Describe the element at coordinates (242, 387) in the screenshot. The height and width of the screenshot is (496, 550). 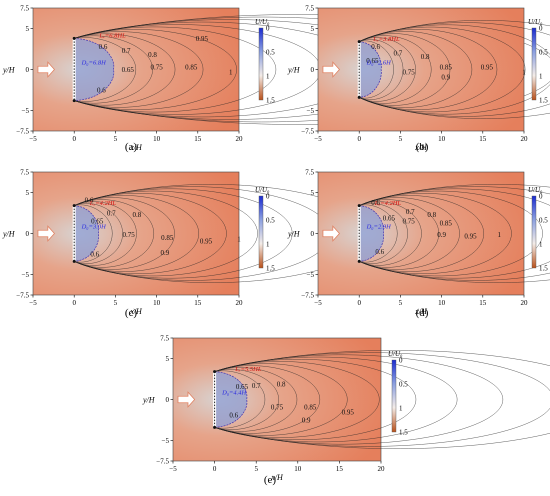
I see `contour-label: 0.65` at that location.